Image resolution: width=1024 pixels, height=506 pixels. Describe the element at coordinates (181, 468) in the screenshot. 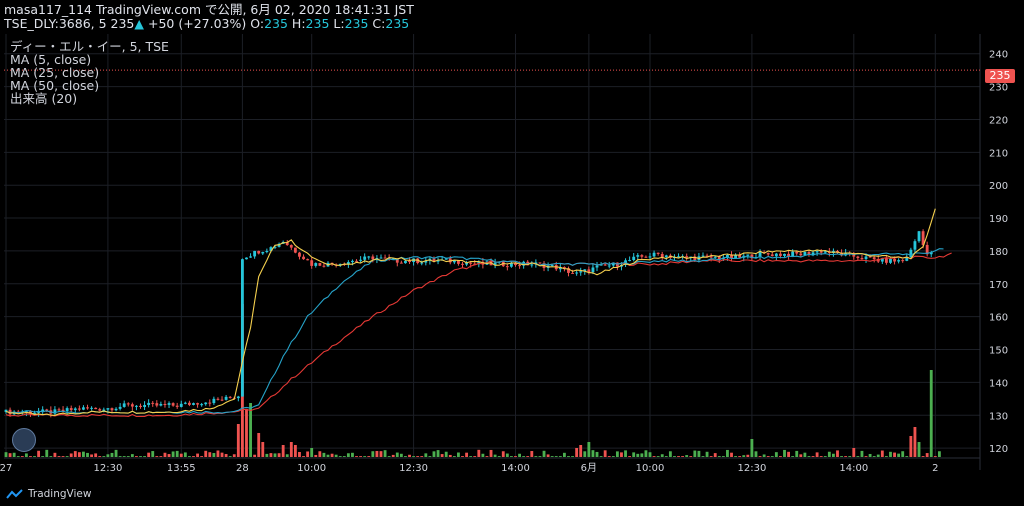

I see `time-tick-label: 13:55` at that location.